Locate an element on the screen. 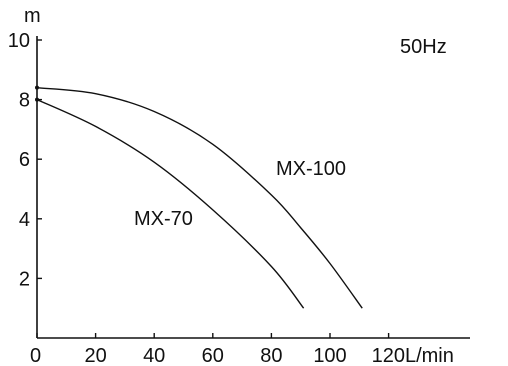 The image size is (508, 366). series-label: MX-70 is located at coordinates (163, 219).